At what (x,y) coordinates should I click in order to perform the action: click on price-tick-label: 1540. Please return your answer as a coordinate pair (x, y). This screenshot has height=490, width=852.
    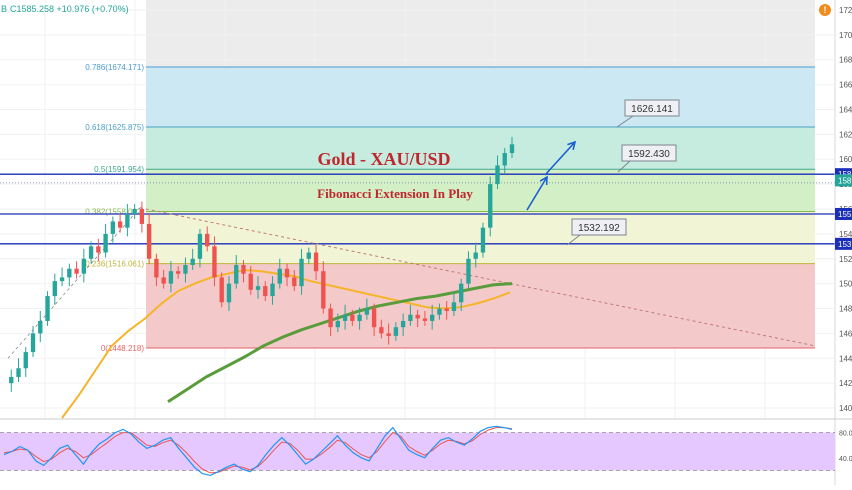
    Looking at the image, I should click on (845, 234).